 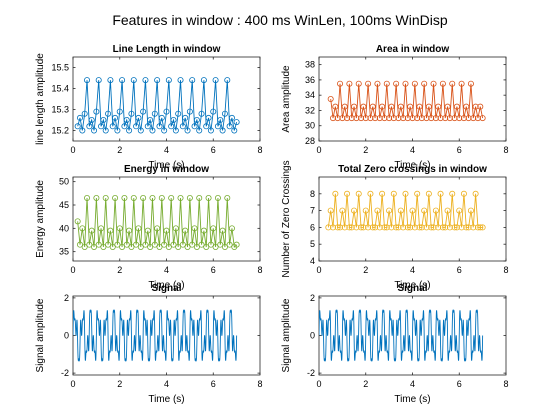 I want to click on y-tick-label: -2, so click(x=65, y=373).